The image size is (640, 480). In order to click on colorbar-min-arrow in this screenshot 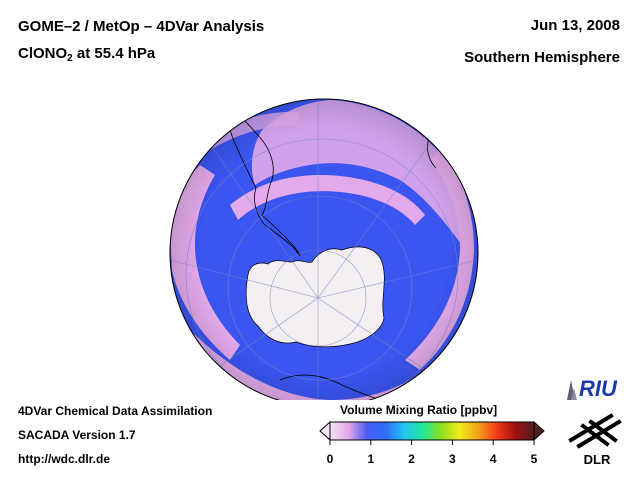, I will do `click(325, 431)`.